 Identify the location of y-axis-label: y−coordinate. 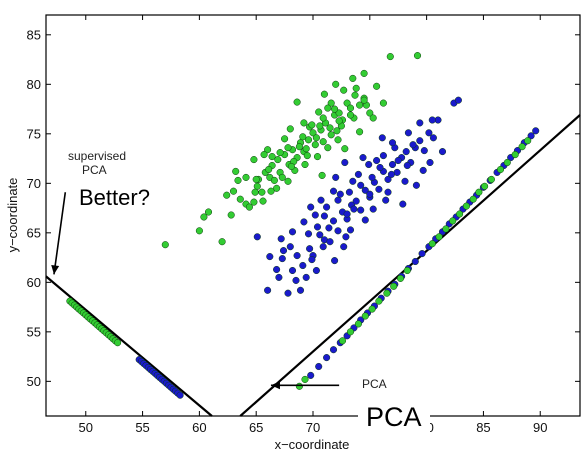
(12, 215).